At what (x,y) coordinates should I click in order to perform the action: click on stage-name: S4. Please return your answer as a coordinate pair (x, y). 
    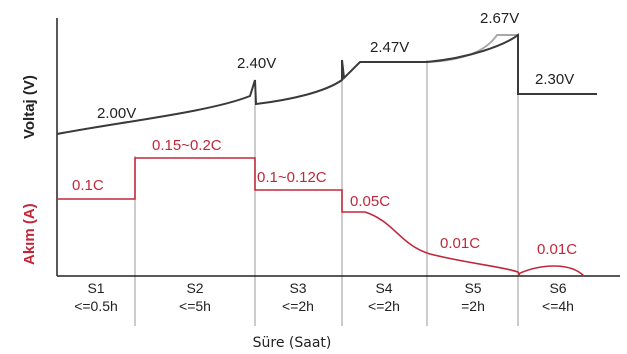
    Looking at the image, I should click on (383, 288).